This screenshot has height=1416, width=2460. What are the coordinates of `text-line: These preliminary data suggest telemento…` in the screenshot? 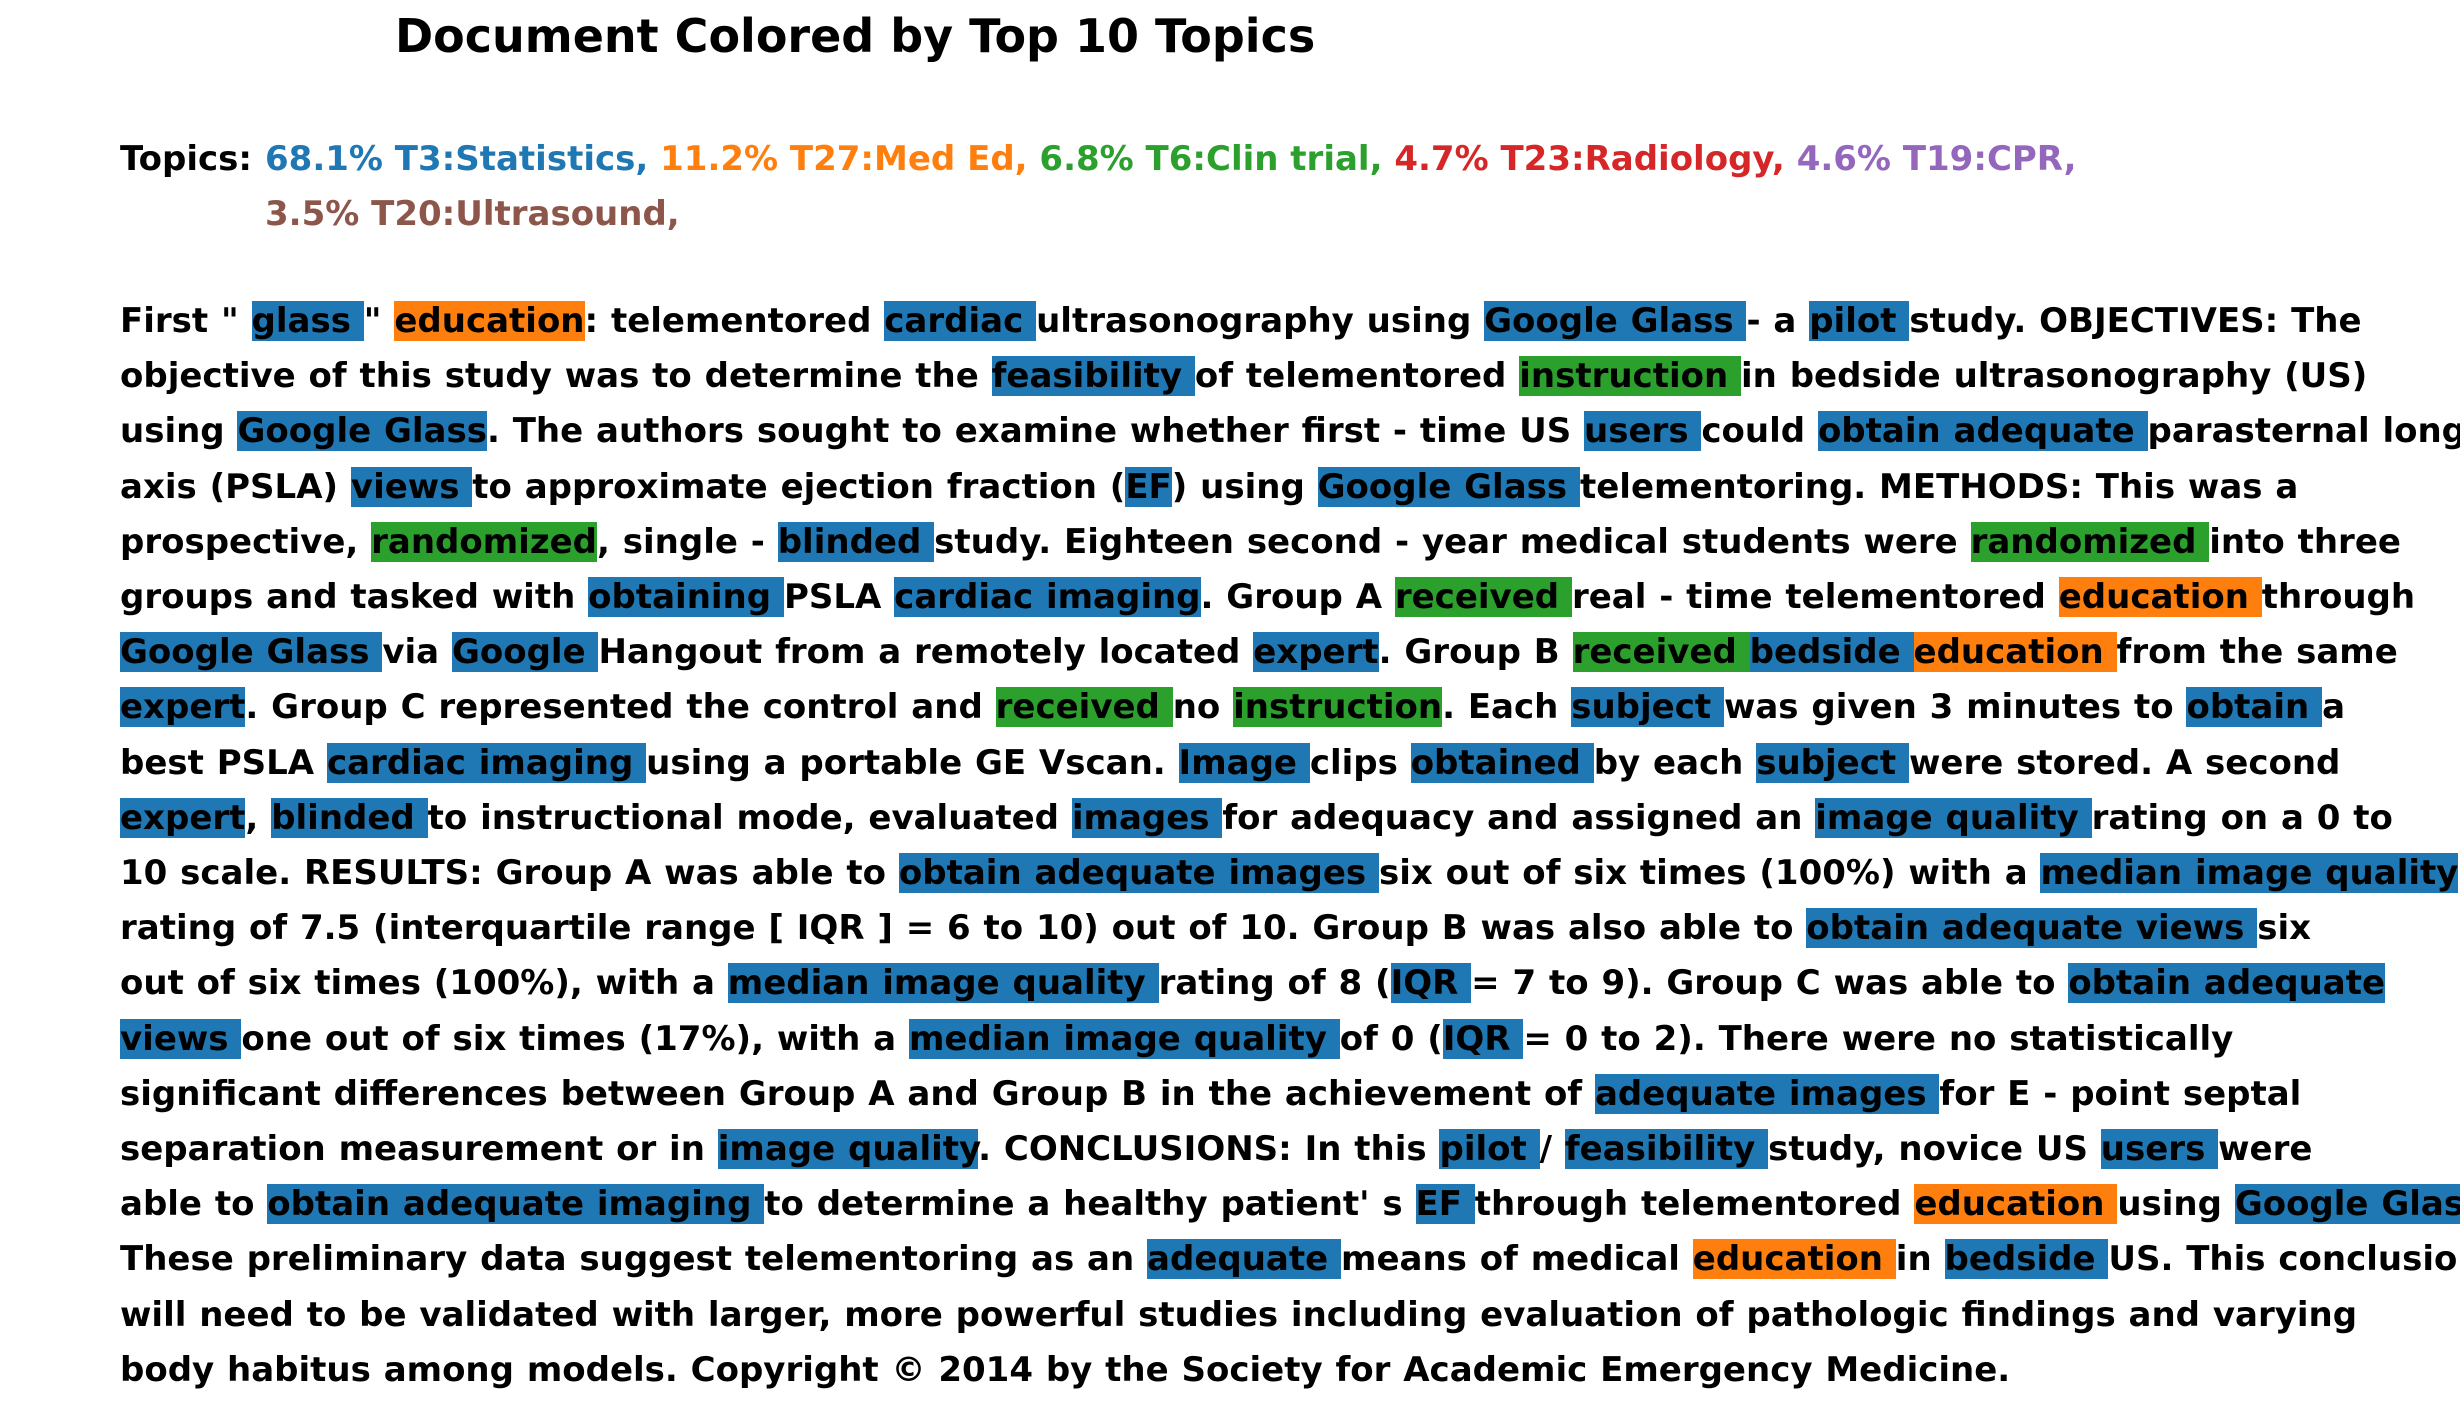 It's located at (1290, 1259).